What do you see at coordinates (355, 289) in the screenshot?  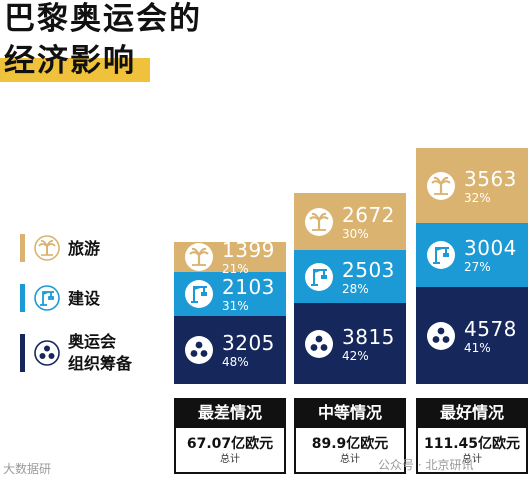 I see `data-label-percent: 28%` at bounding box center [355, 289].